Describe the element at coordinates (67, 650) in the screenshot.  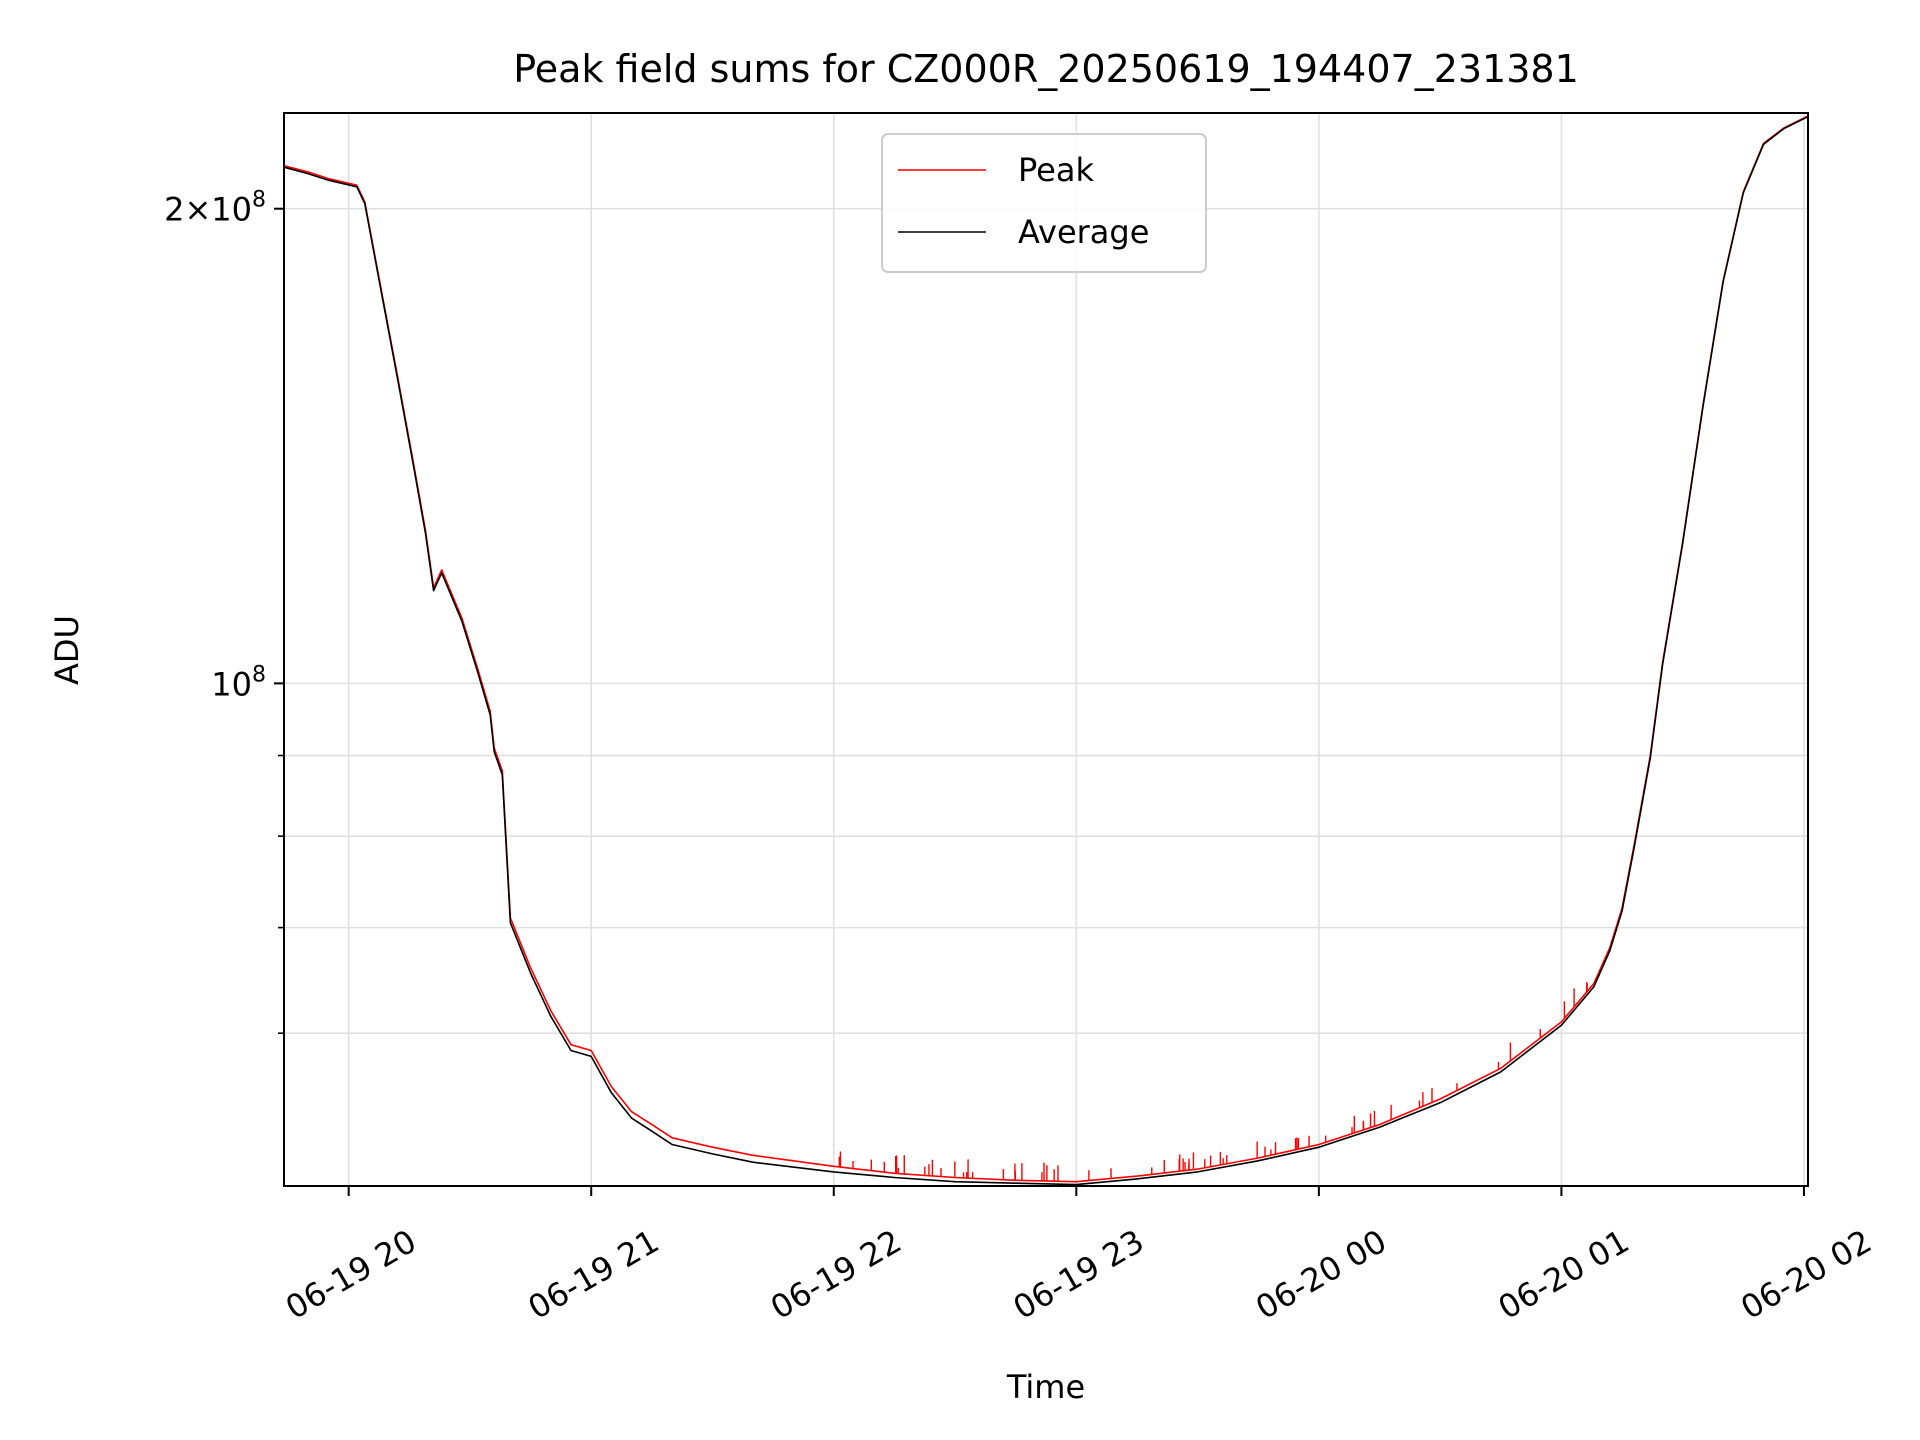
I see `y-axis-label: ADU` at that location.